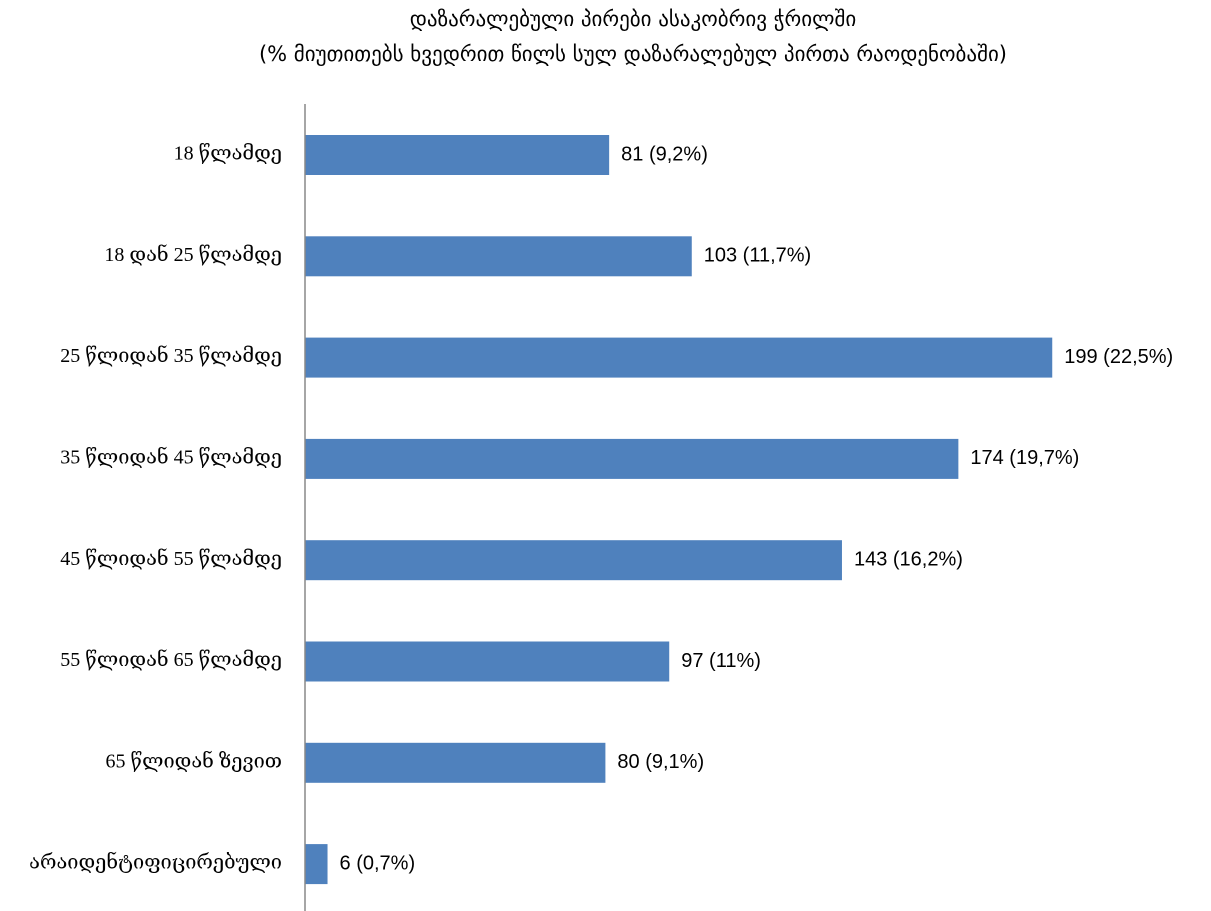 The width and height of the screenshot is (1211, 911). What do you see at coordinates (193, 254) in the screenshot?
I see `category-label: 18 დან 25 წლამდე` at bounding box center [193, 254].